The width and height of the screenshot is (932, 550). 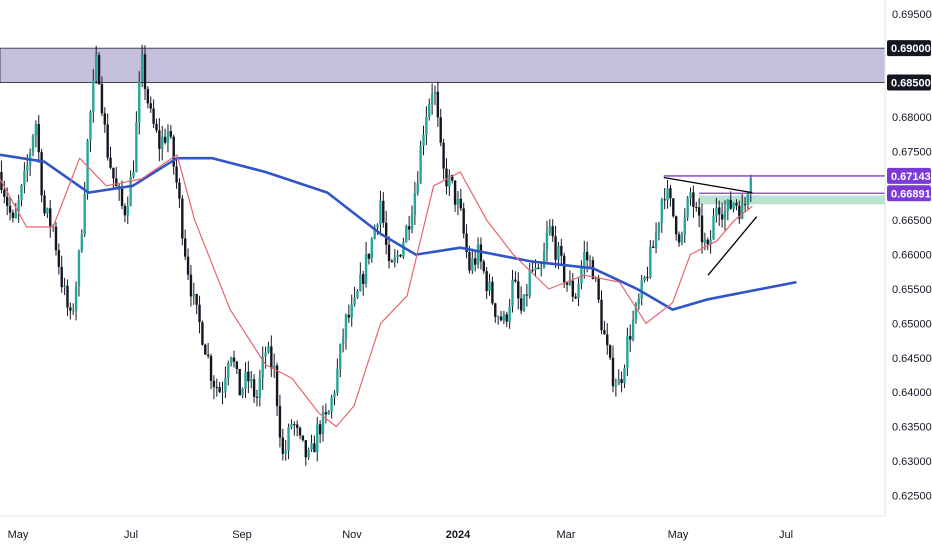 What do you see at coordinates (912, 462) in the screenshot?
I see `price-tick-label: 0.63000` at bounding box center [912, 462].